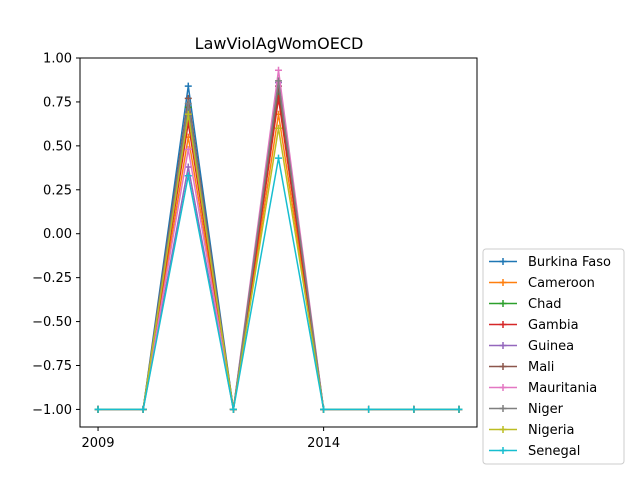 The width and height of the screenshot is (640, 480). Describe the element at coordinates (52, 366) in the screenshot. I see `y-tick-label: −0.75` at that location.